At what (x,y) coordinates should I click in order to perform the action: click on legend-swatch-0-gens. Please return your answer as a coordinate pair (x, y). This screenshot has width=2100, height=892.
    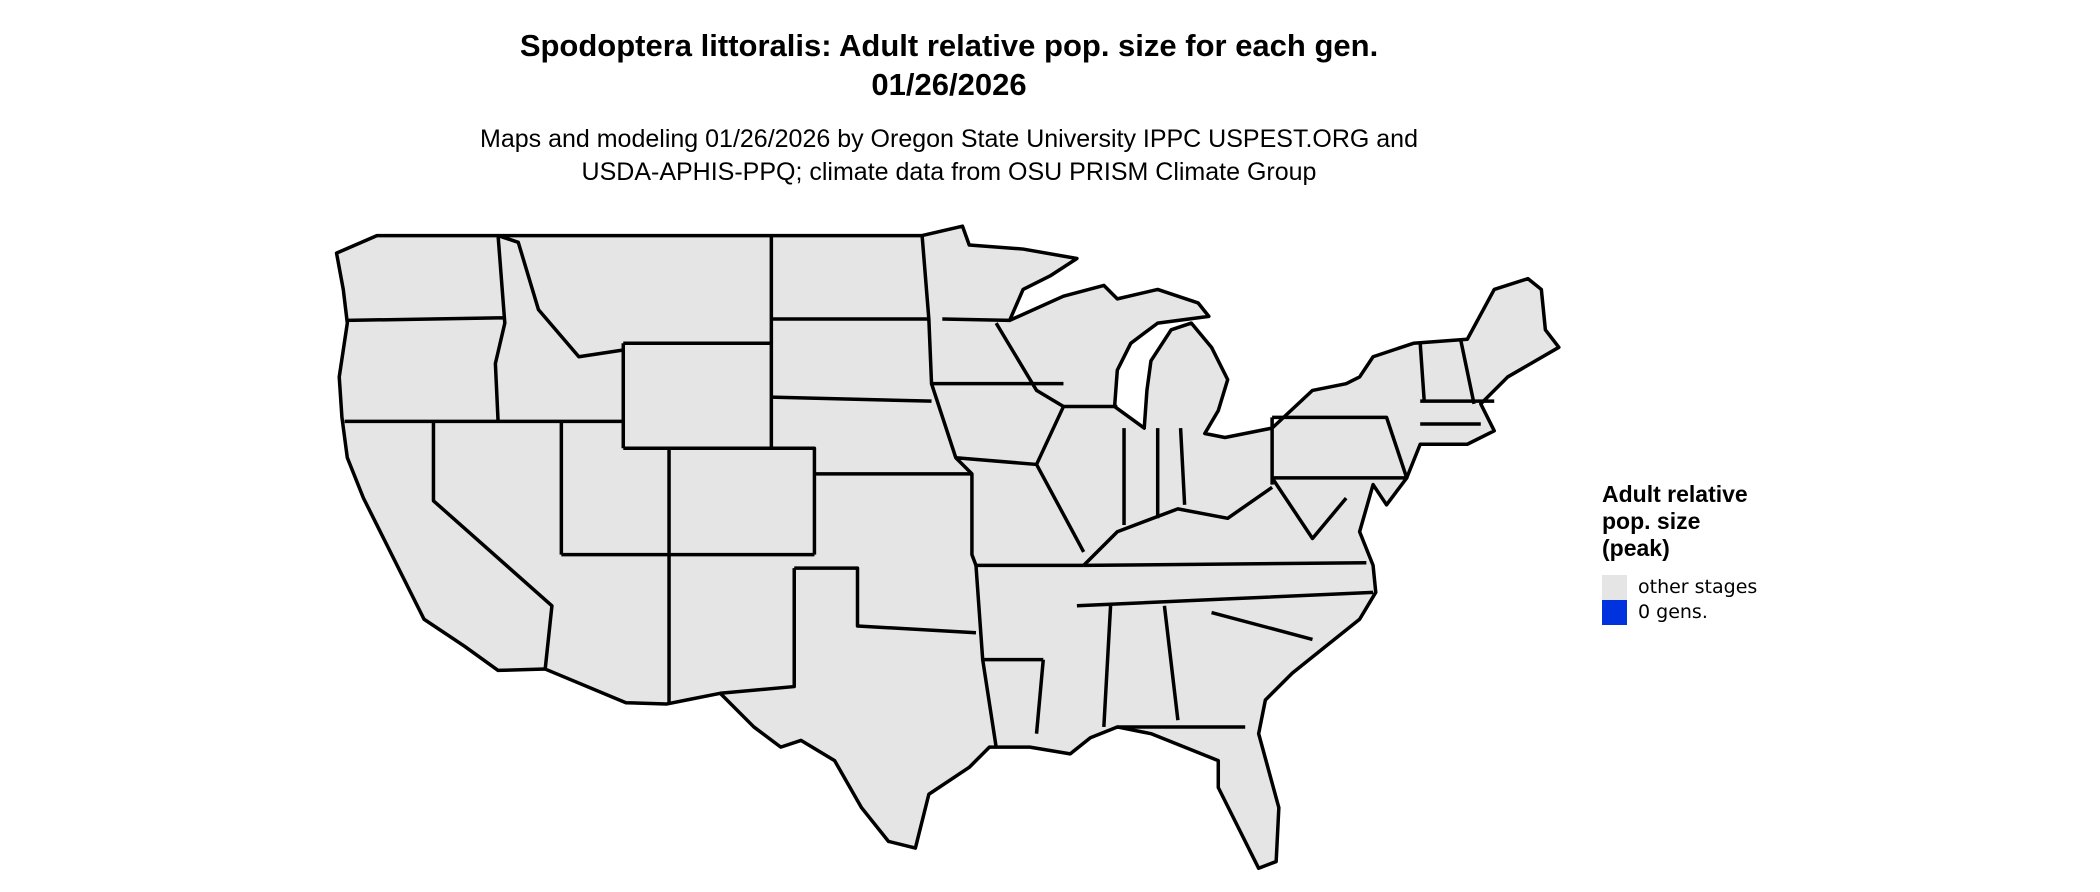
    Looking at the image, I should click on (1614, 612).